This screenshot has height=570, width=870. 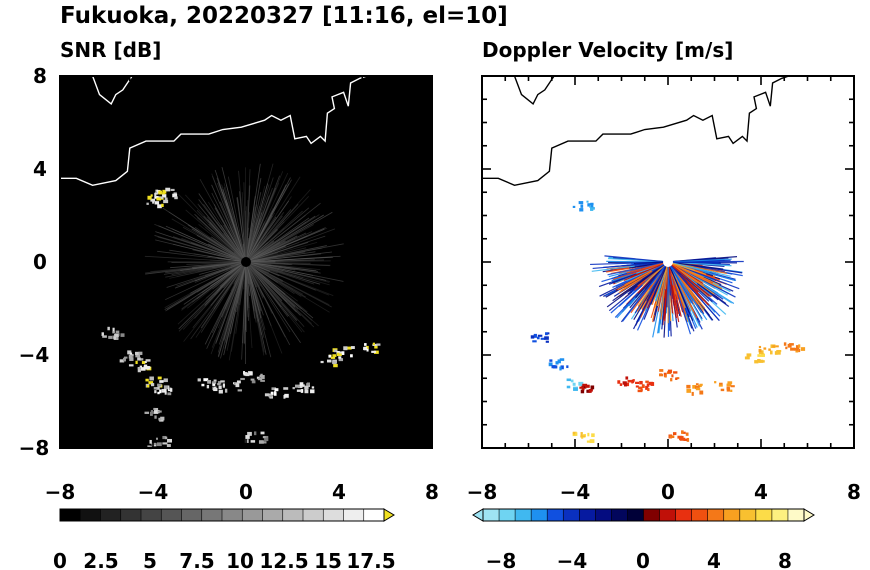 What do you see at coordinates (785, 559) in the screenshot?
I see `doppler-cb-tick-8: 8` at bounding box center [785, 559].